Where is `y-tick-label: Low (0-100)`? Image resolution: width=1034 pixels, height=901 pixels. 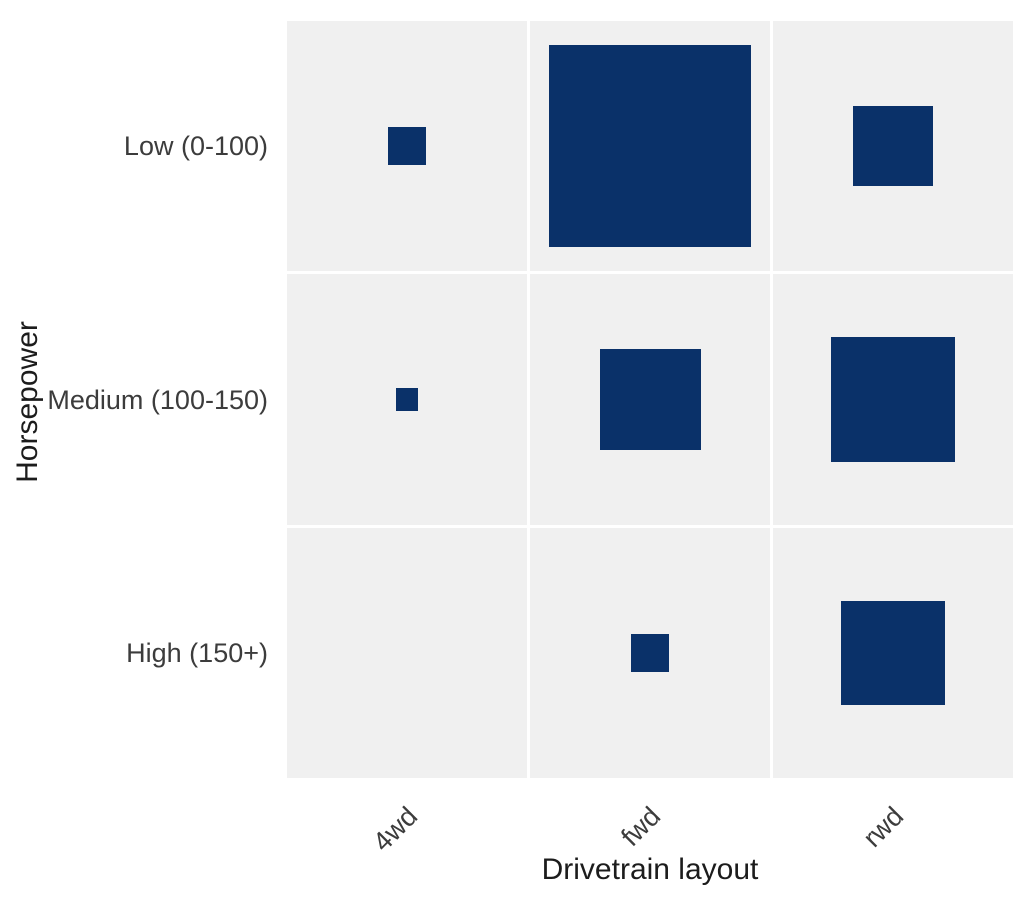 y-tick-label: Low (0-100) is located at coordinates (195, 146).